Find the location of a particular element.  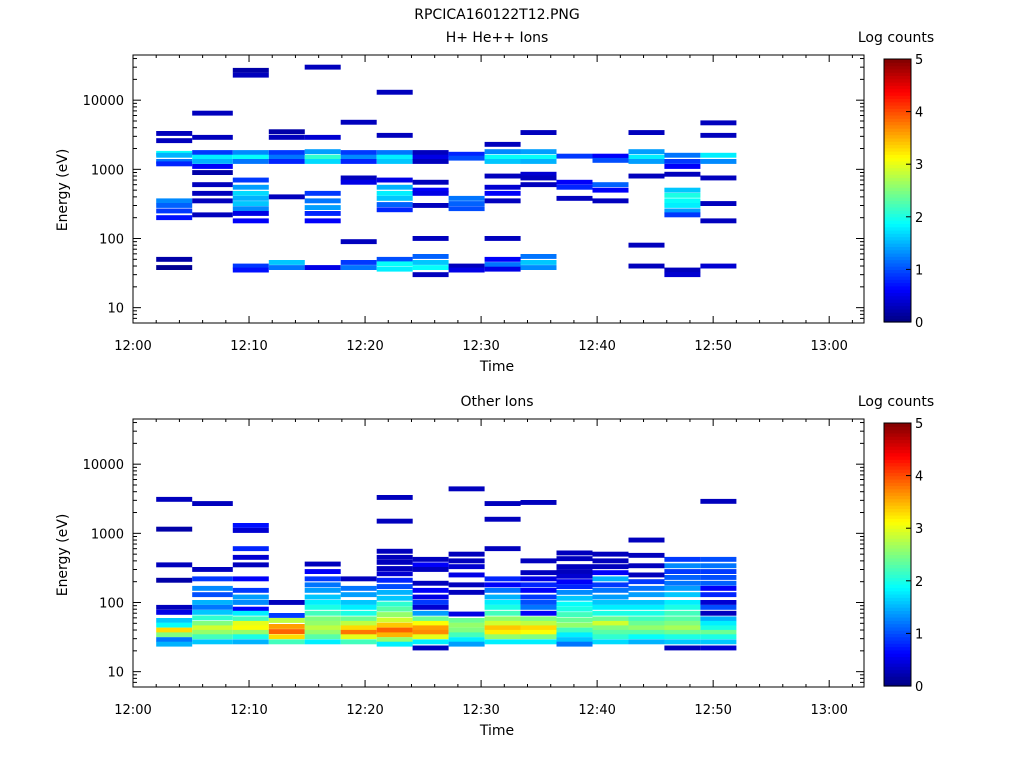

panel-title: Other Ions is located at coordinates (496, 402).